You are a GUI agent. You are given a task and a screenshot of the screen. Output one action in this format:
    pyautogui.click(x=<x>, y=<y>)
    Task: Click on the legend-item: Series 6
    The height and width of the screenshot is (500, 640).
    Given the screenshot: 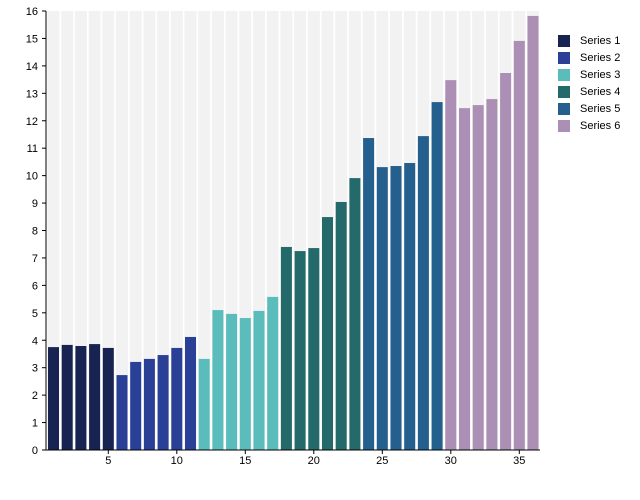 What is the action you would take?
    pyautogui.click(x=589, y=125)
    